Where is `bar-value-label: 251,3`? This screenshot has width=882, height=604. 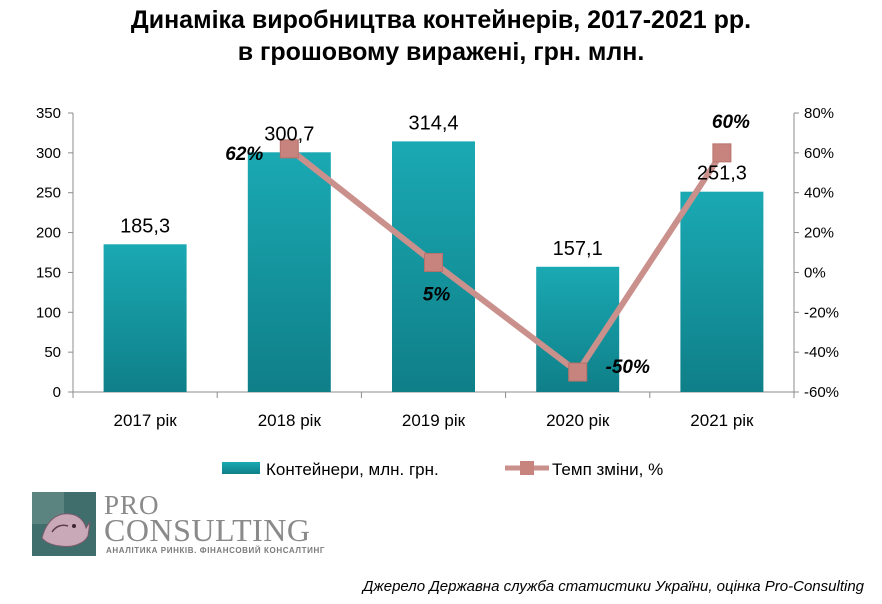
bar-value-label: 251,3 is located at coordinates (722, 174).